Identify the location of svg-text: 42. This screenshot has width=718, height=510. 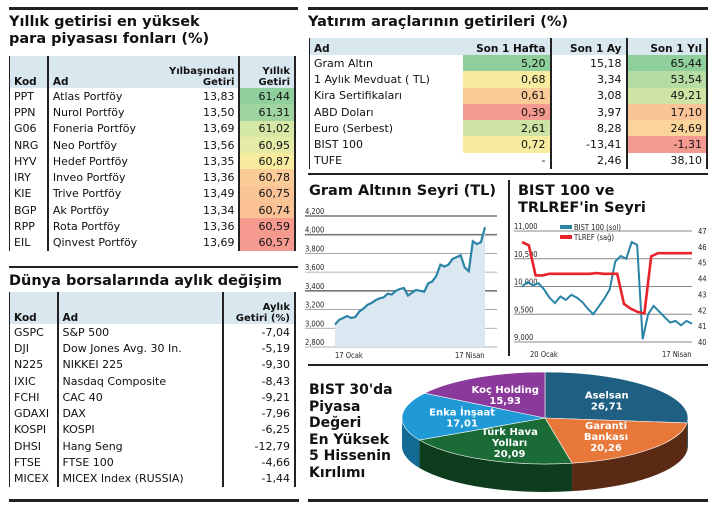
(702, 310).